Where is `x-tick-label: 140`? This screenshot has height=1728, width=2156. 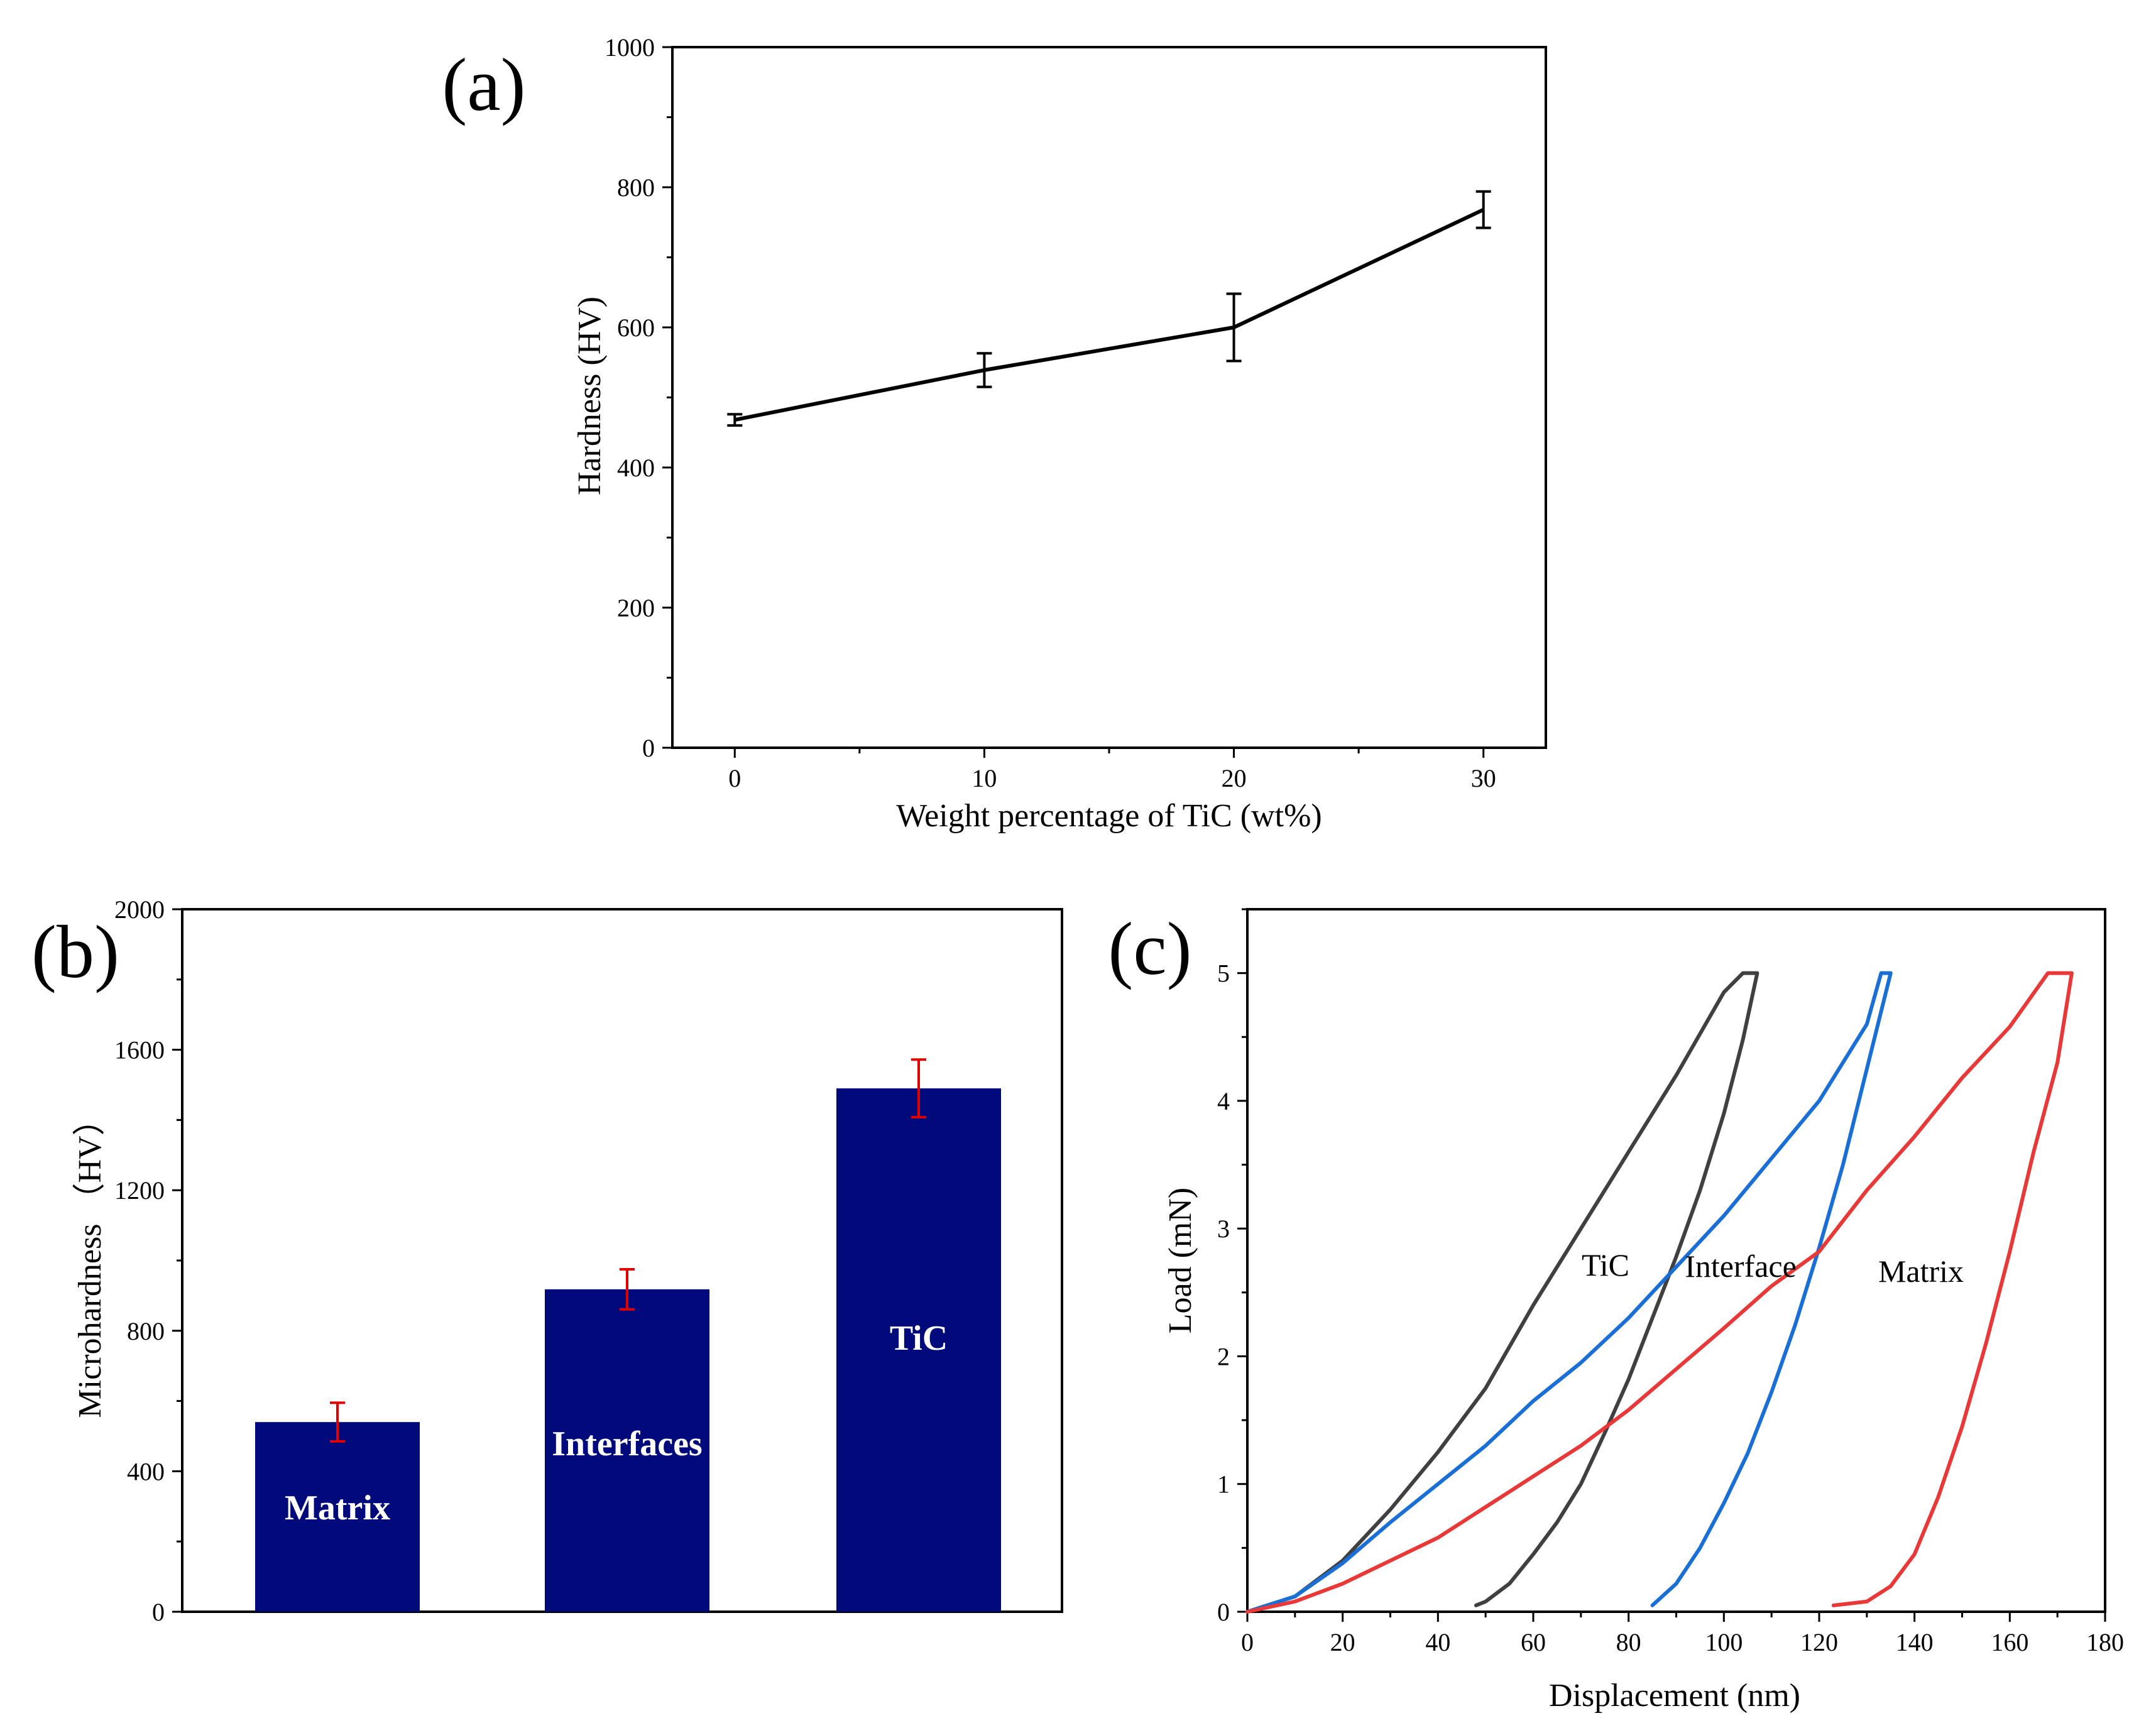
x-tick-label: 140 is located at coordinates (1915, 1642).